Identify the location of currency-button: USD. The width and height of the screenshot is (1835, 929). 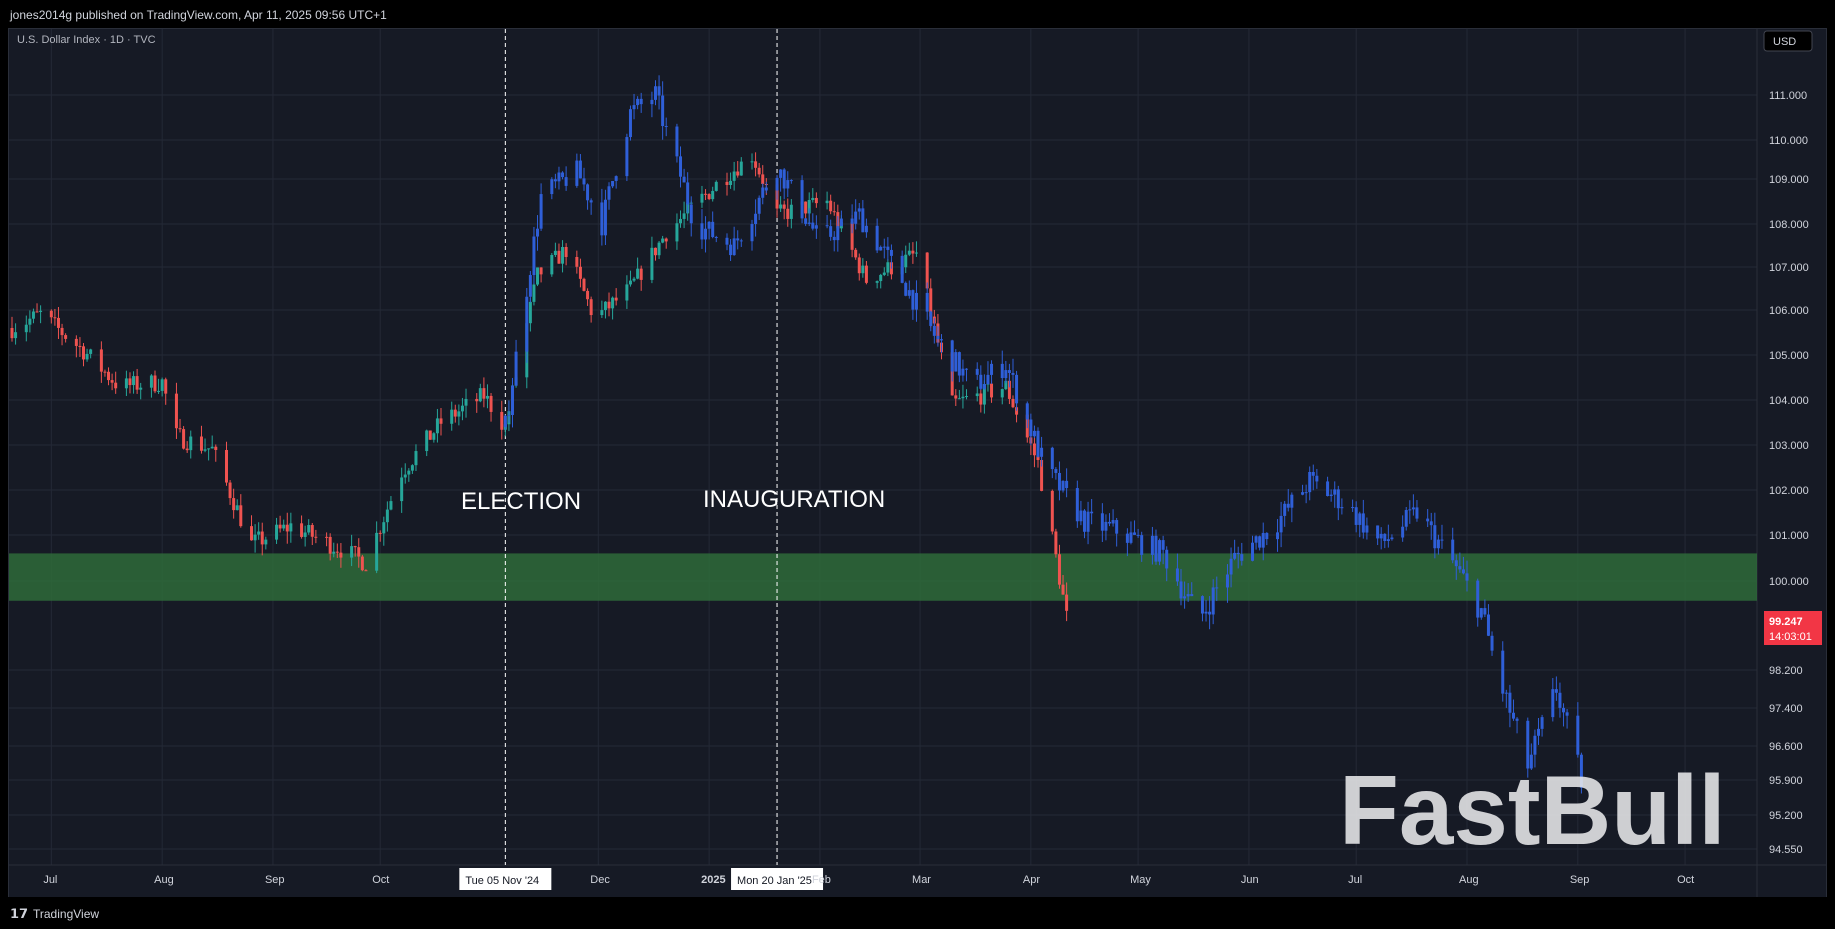
(1788, 41).